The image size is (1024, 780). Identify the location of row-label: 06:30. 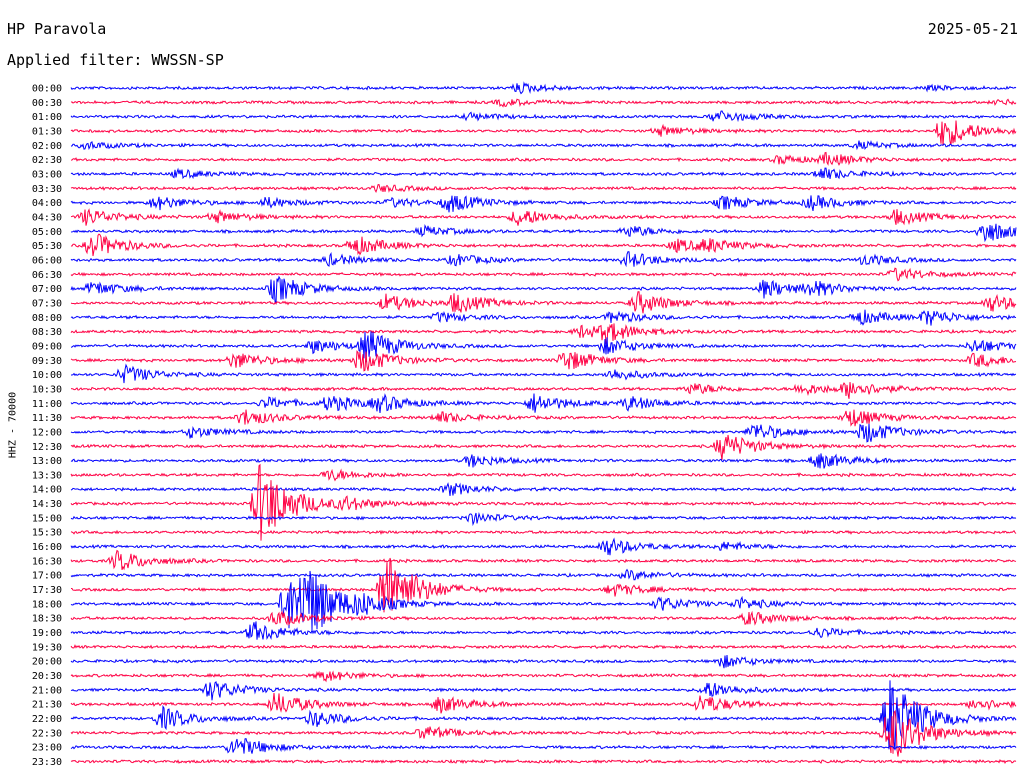
(47, 275).